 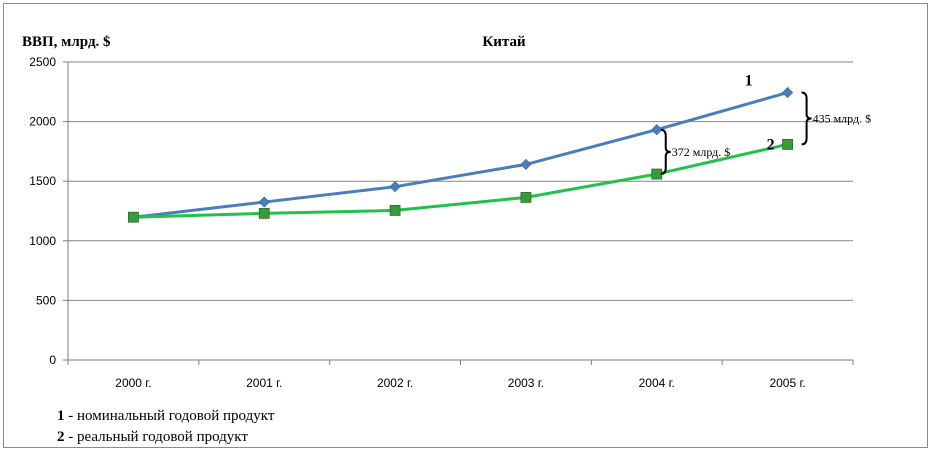 I want to click on x-tick-label: 2004 г., so click(x=657, y=383).